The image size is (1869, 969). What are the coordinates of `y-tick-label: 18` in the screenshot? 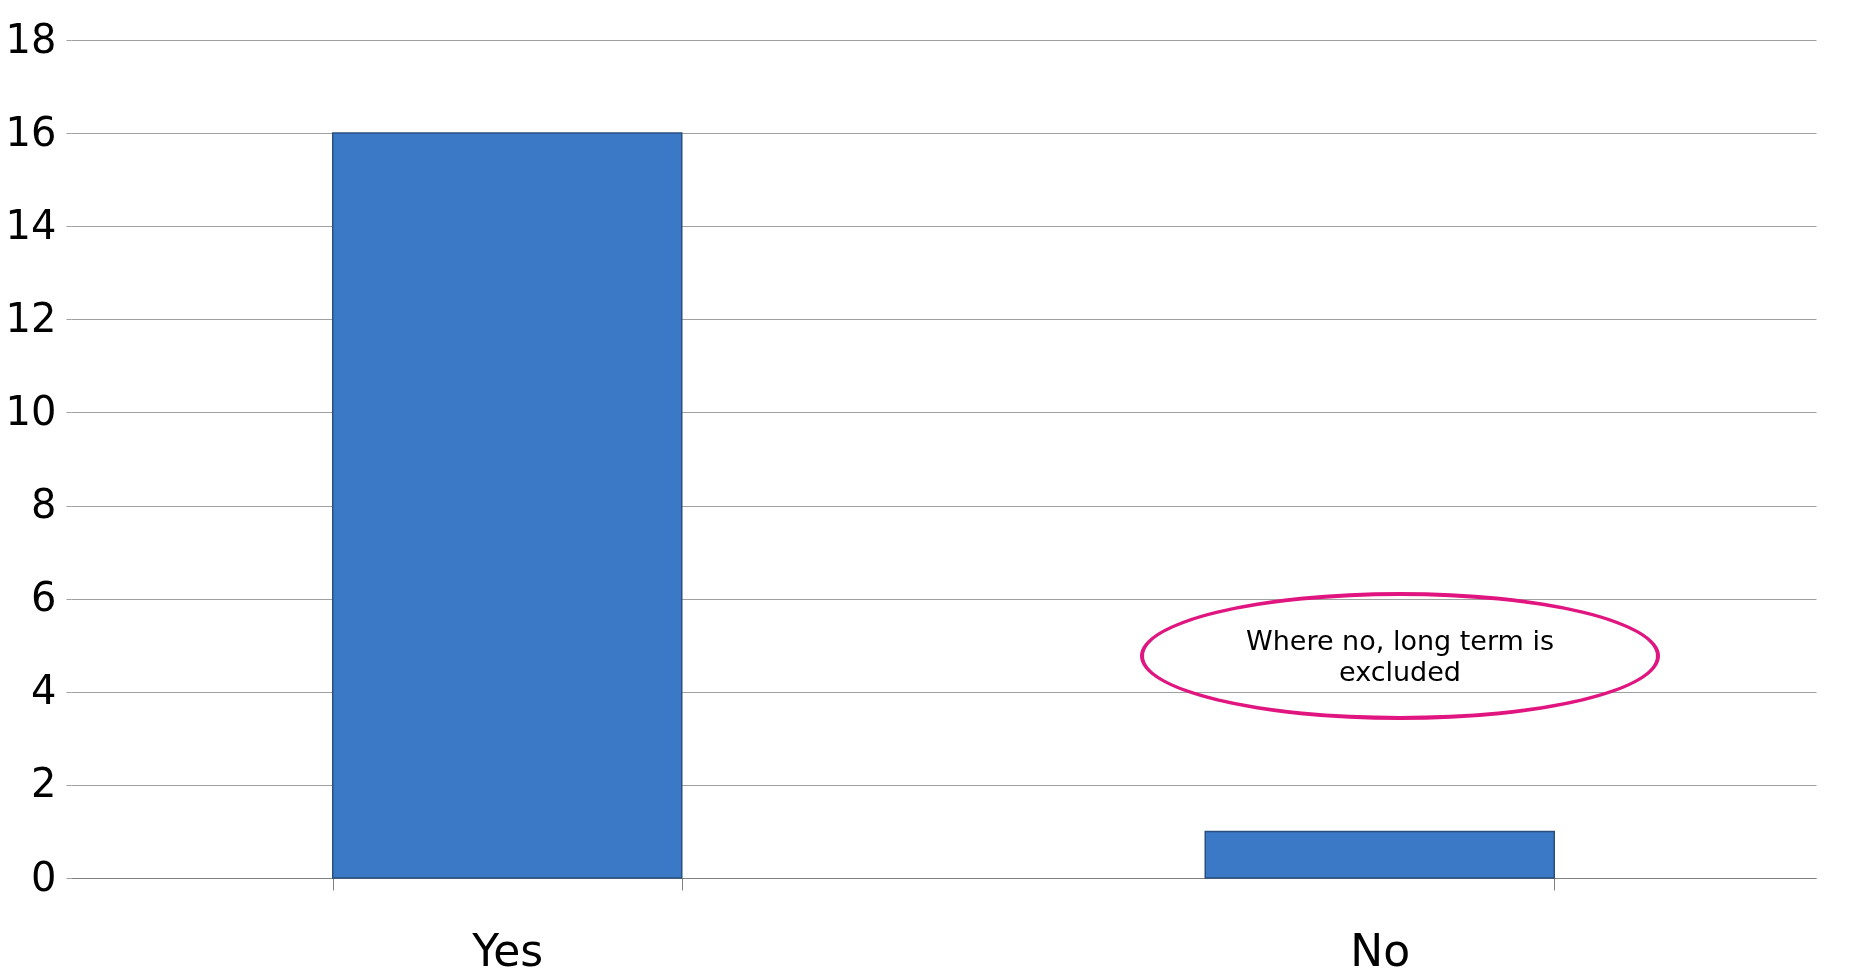 It's located at (31, 38).